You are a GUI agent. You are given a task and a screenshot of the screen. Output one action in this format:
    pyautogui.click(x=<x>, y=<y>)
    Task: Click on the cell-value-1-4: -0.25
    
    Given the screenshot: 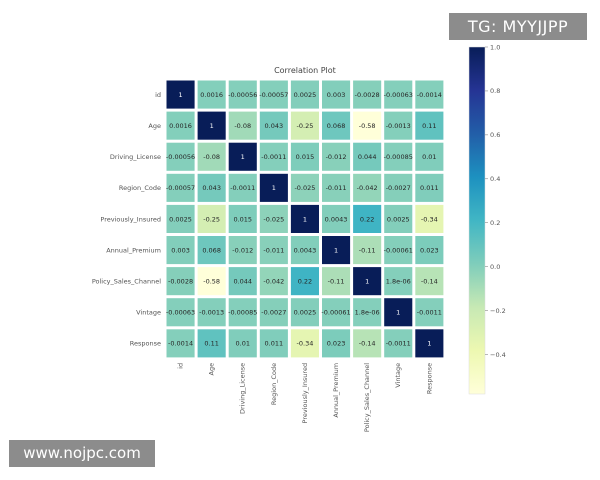 What is the action you would take?
    pyautogui.click(x=305, y=126)
    